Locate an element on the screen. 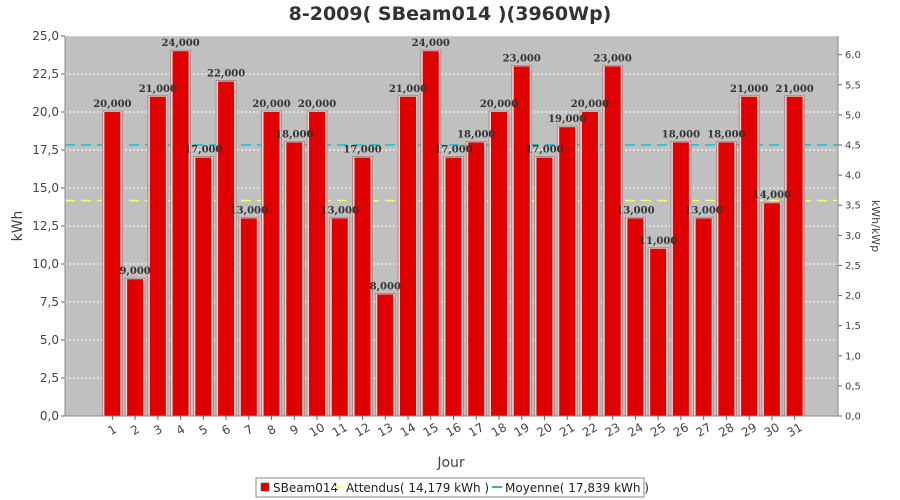 Image resolution: width=900 pixels, height=500 pixels. y-axis-title: kWh is located at coordinates (18, 226).